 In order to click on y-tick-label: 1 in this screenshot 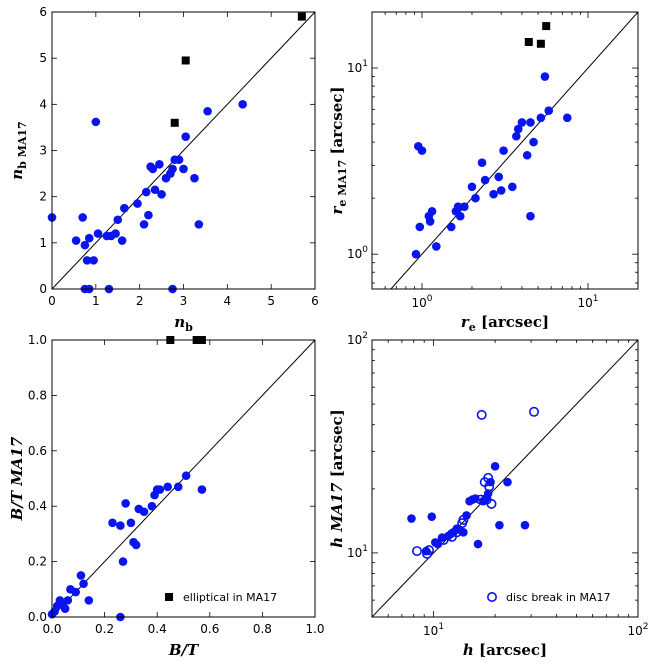, I will do `click(43, 243)`.